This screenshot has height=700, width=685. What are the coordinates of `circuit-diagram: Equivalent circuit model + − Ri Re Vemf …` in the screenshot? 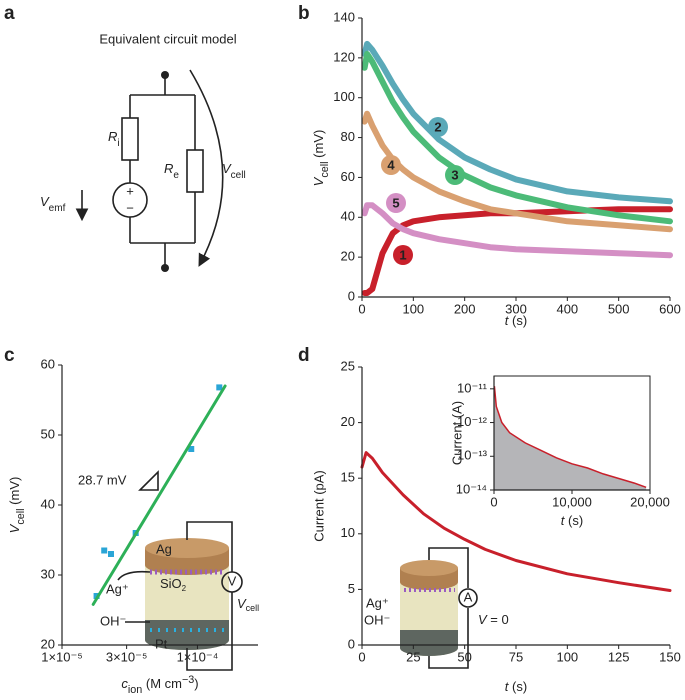 It's located at (143, 151).